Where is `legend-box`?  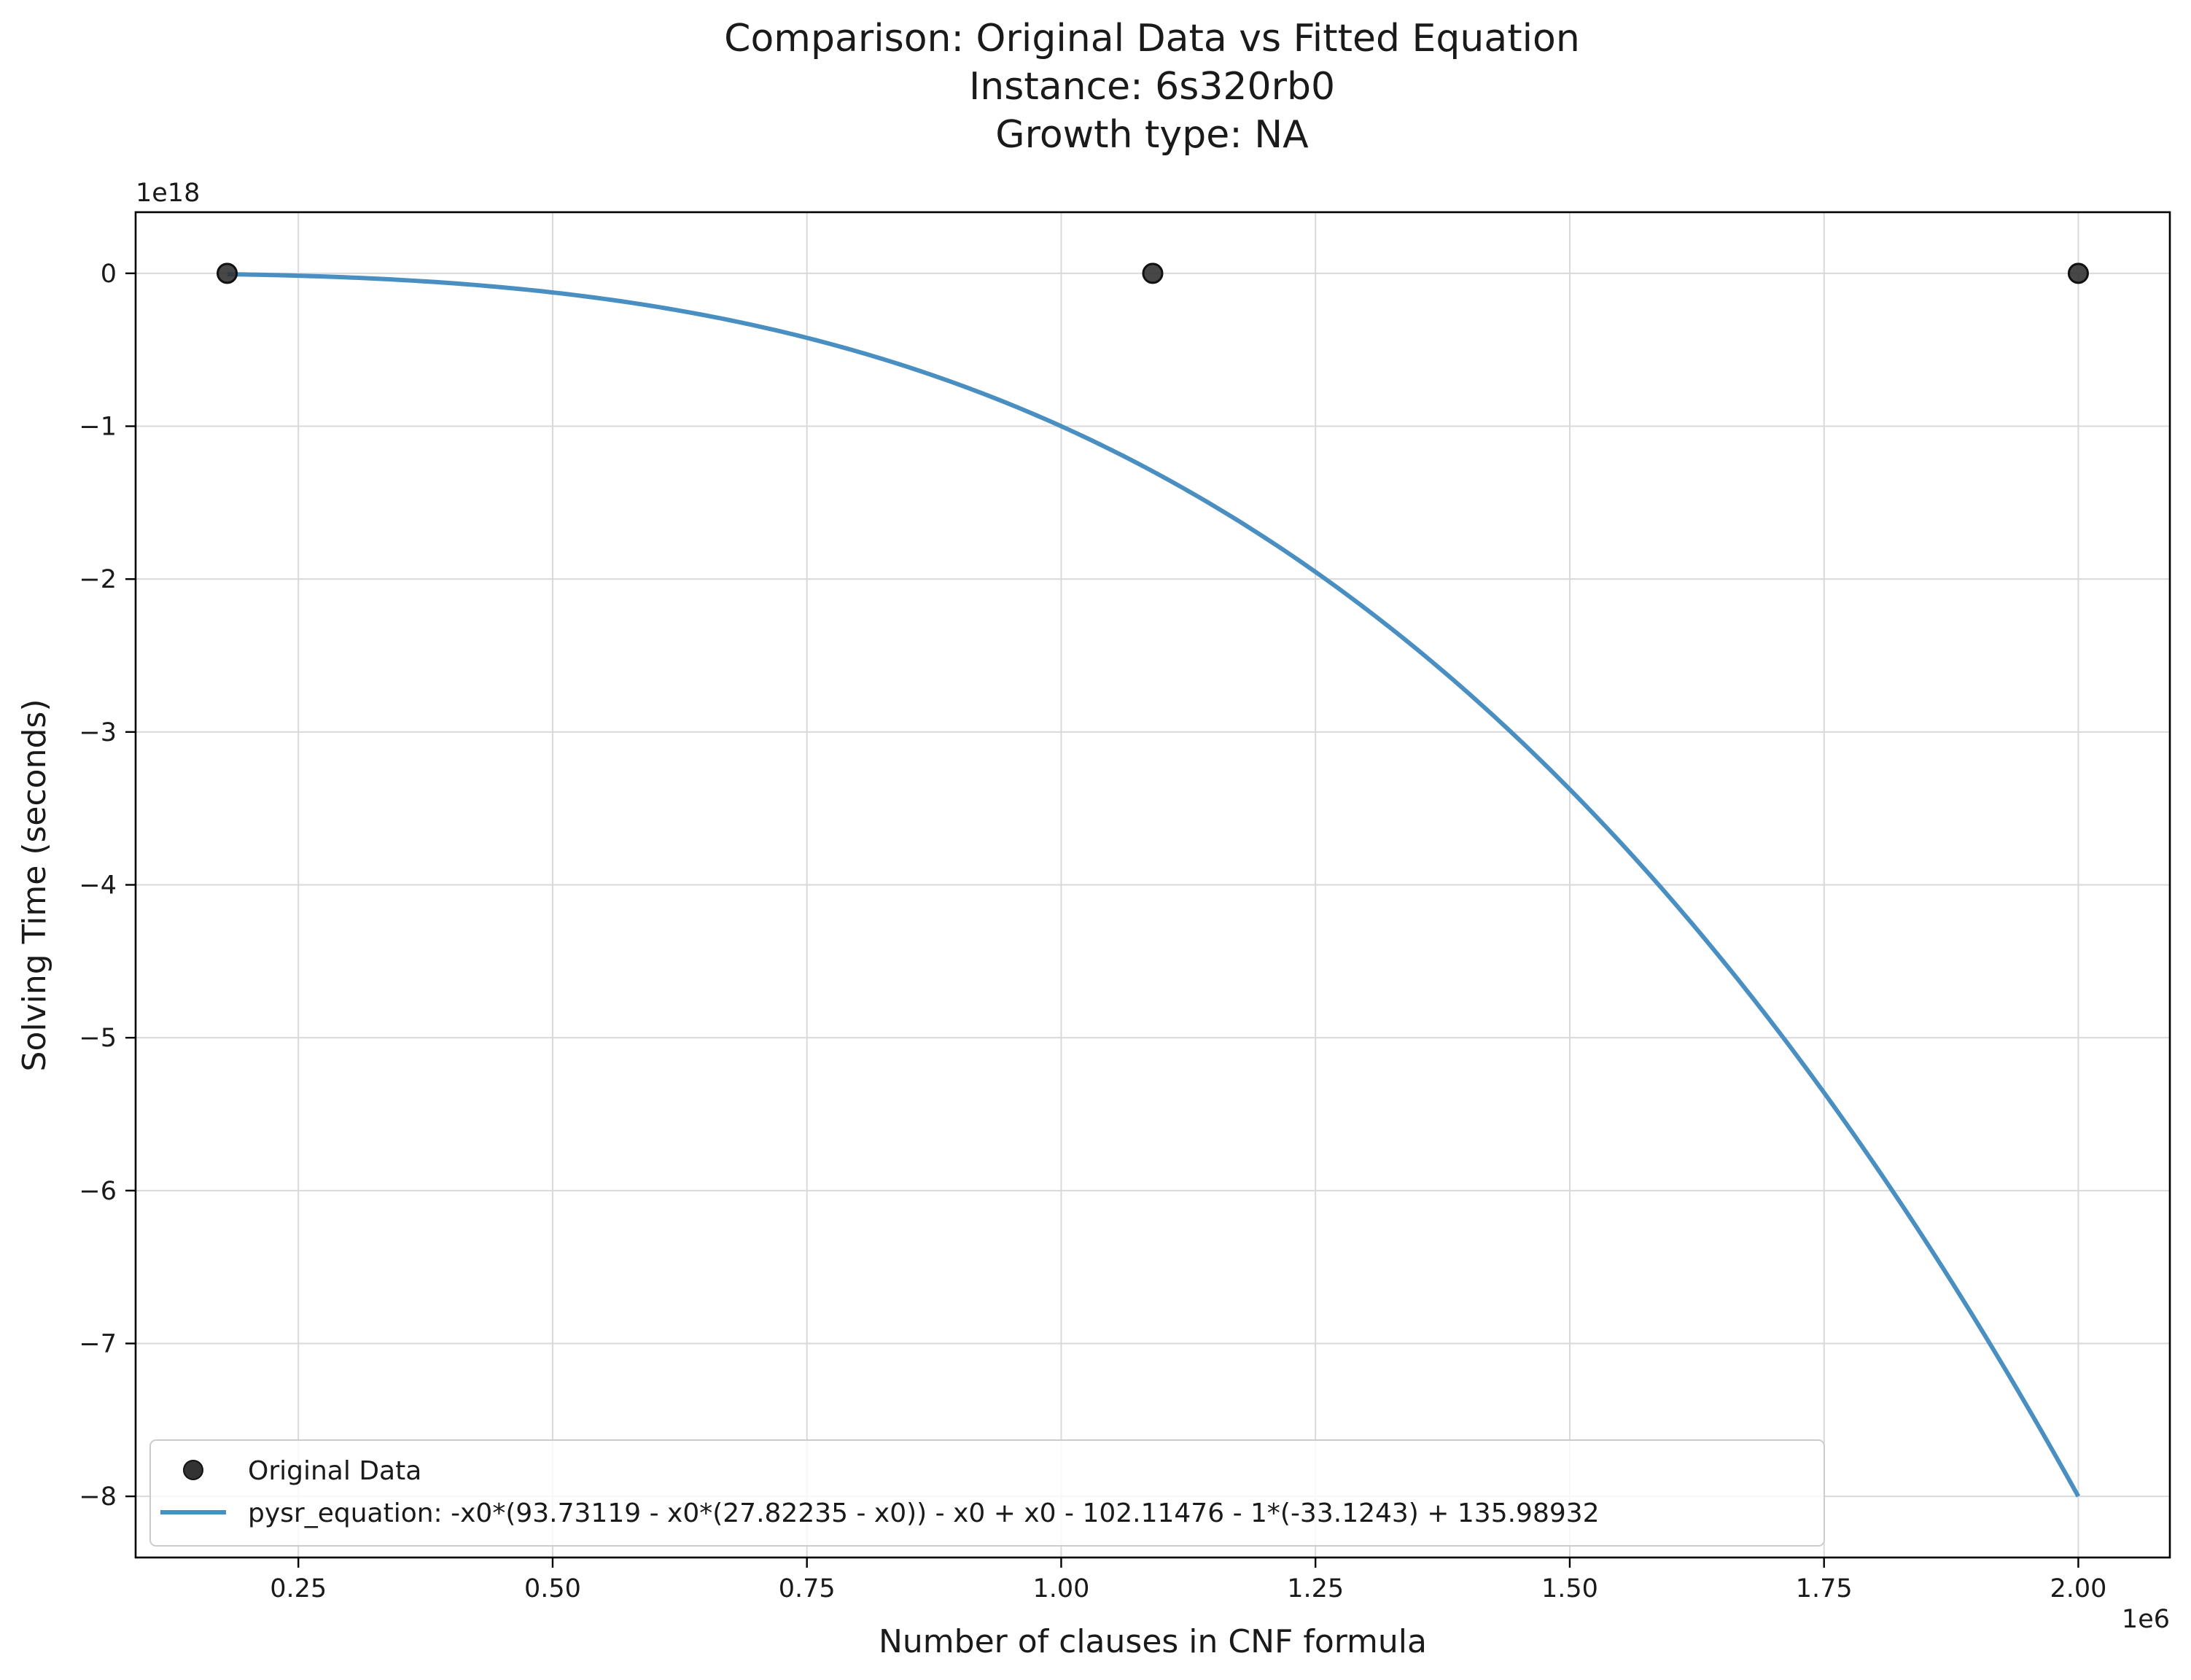
legend-box is located at coordinates (987, 1493).